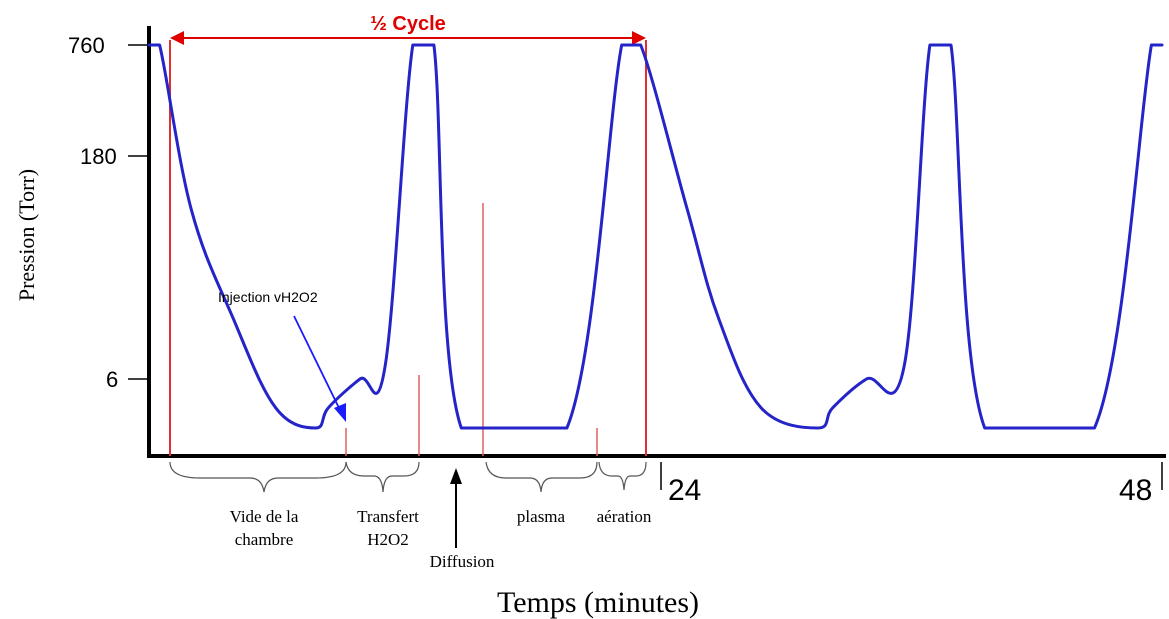 This screenshot has width=1169, height=619. What do you see at coordinates (911, 484) in the screenshot?
I see `x-ticks: 24 48` at bounding box center [911, 484].